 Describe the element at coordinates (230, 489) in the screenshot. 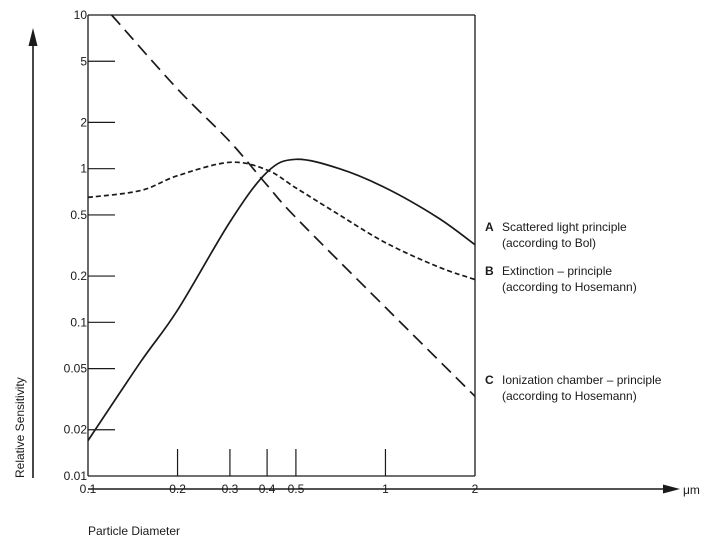

I see `x-tick-label: 0.3` at that location.